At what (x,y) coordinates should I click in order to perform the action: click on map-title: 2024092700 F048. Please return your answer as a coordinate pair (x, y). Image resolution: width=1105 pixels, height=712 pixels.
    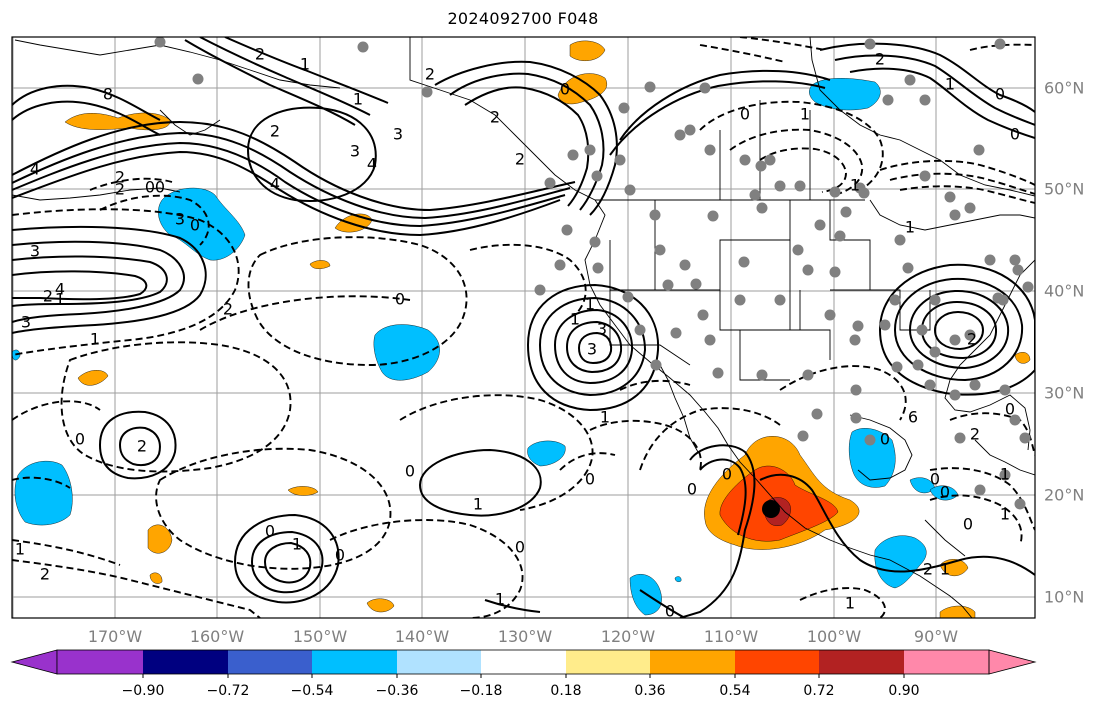
    Looking at the image, I should click on (523, 18).